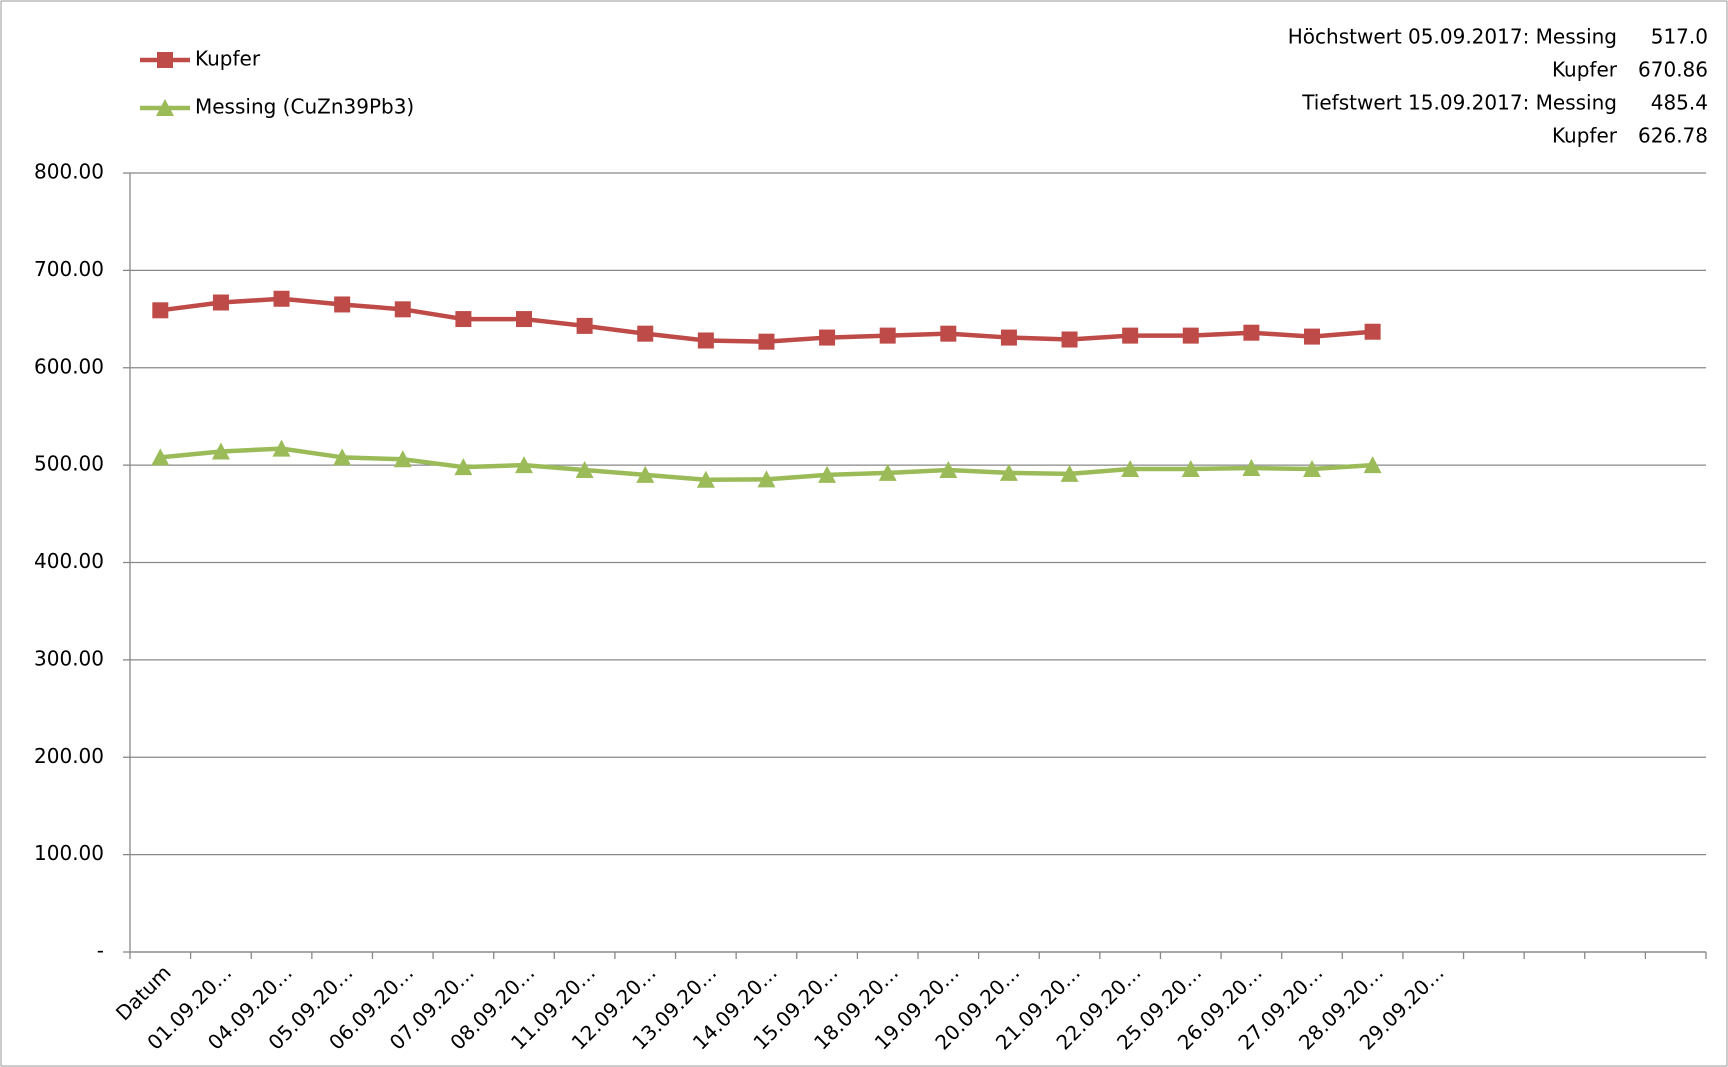 The image size is (1728, 1067). I want to click on y-tick-label: 100.00, so click(69, 853).